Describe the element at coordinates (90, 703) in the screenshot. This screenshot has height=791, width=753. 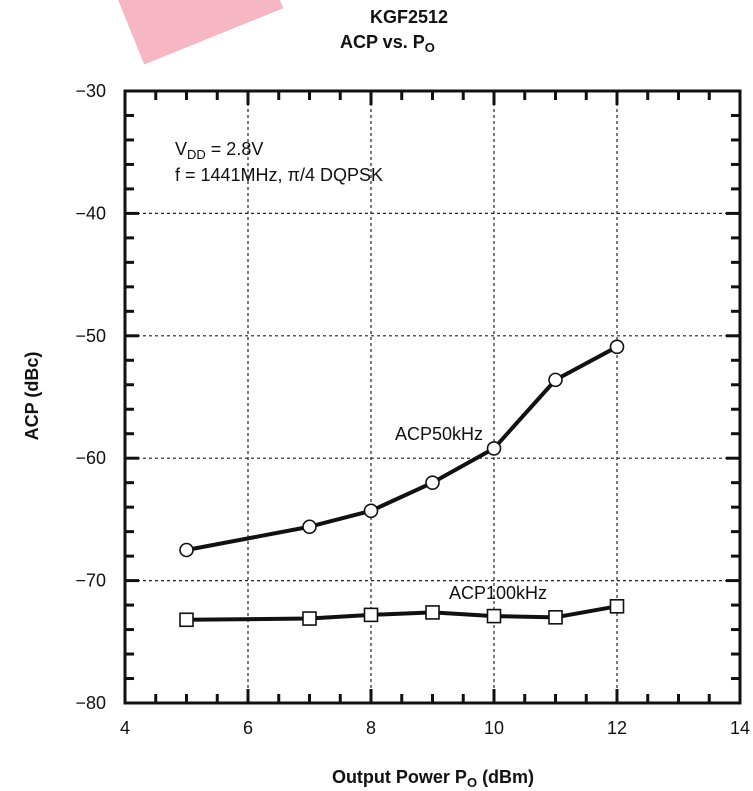
I see `y-tick-label: −80` at that location.